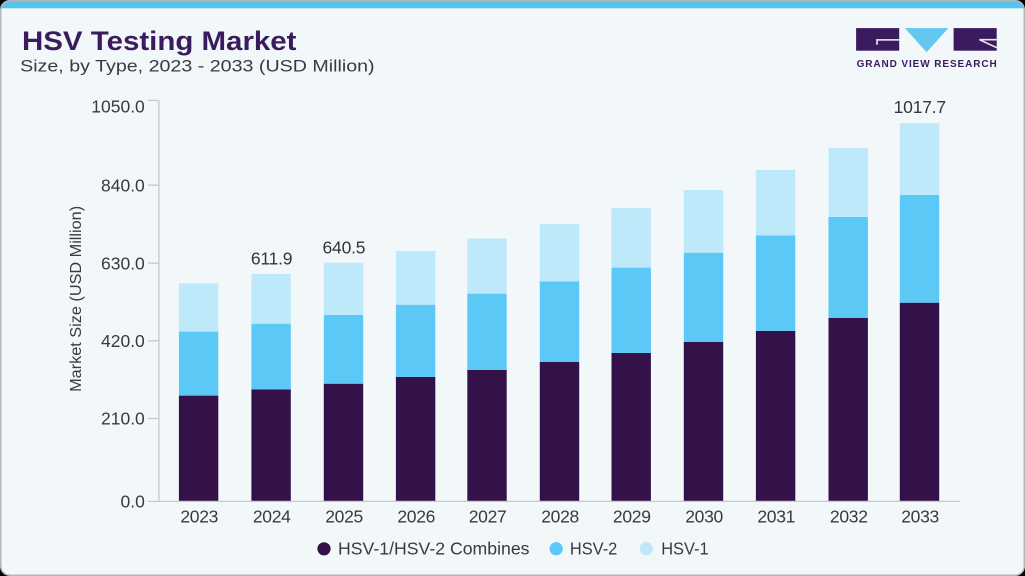 The image size is (1025, 576). I want to click on svg-text: 1050.0, so click(118, 107).